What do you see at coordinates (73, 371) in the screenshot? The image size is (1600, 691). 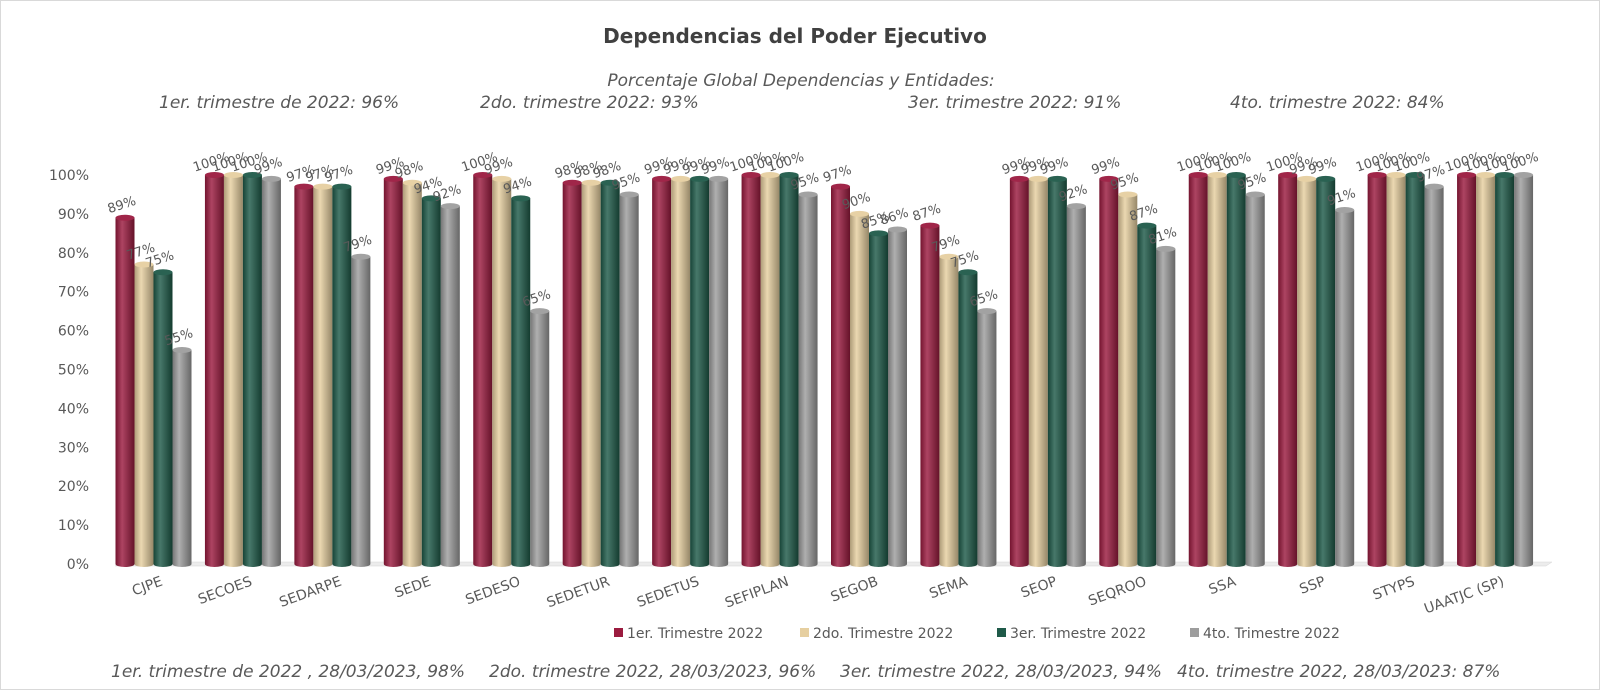 I see `y-tick-label: 50%` at bounding box center [73, 371].